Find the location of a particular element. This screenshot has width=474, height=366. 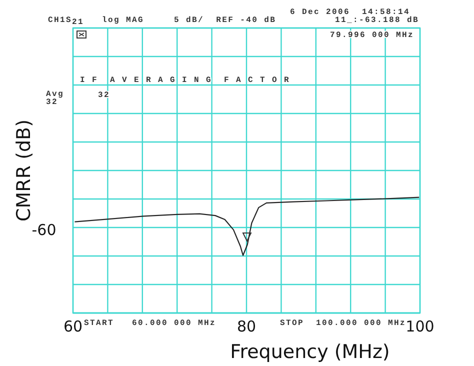

x-tick-label: 60 is located at coordinates (73, 327).